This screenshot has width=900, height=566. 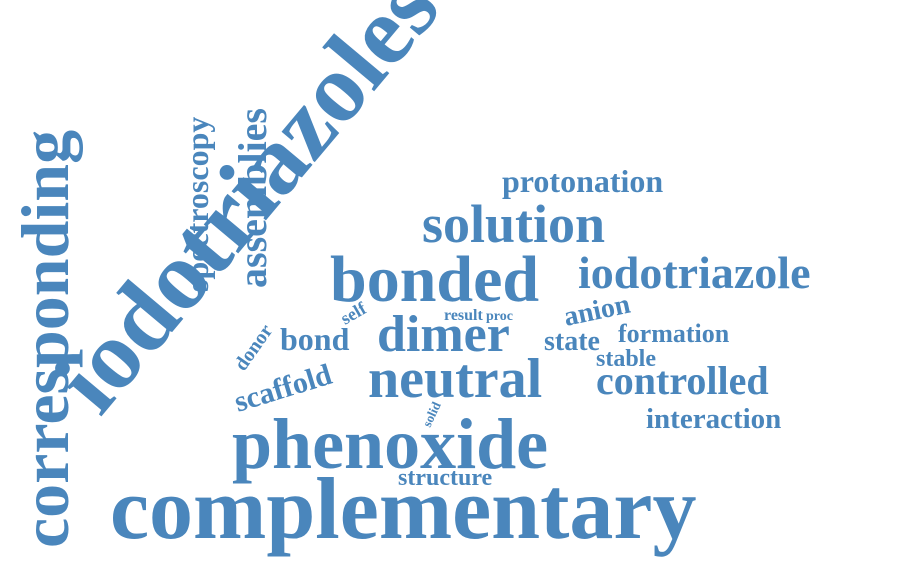 I want to click on word-interaction: interaction, so click(x=713, y=419).